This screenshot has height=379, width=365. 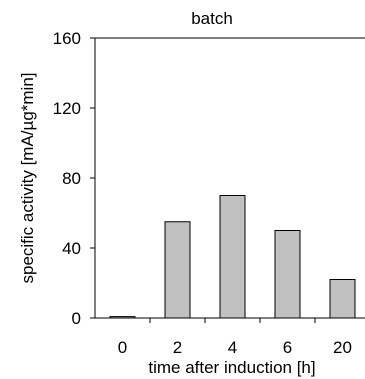 What do you see at coordinates (71, 248) in the screenshot?
I see `y-tick-label: 40` at bounding box center [71, 248].